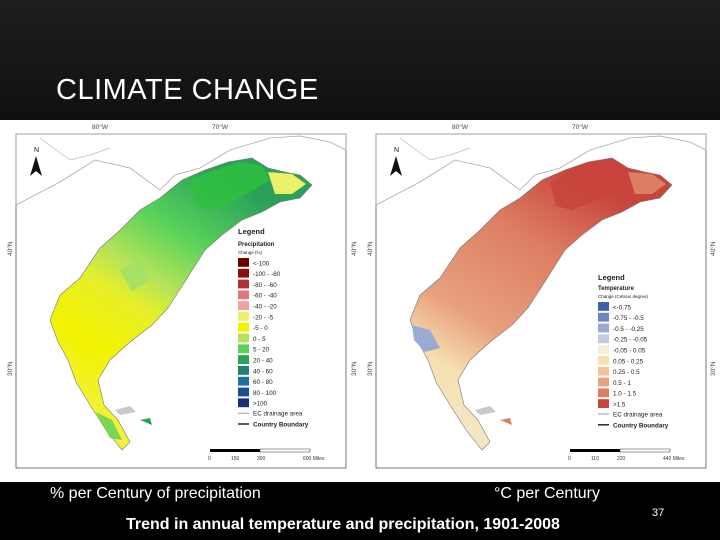 The height and width of the screenshot is (540, 720). What do you see at coordinates (256, 245) in the screenshot?
I see `precip-legend-subtitle: Precipitation` at bounding box center [256, 245].